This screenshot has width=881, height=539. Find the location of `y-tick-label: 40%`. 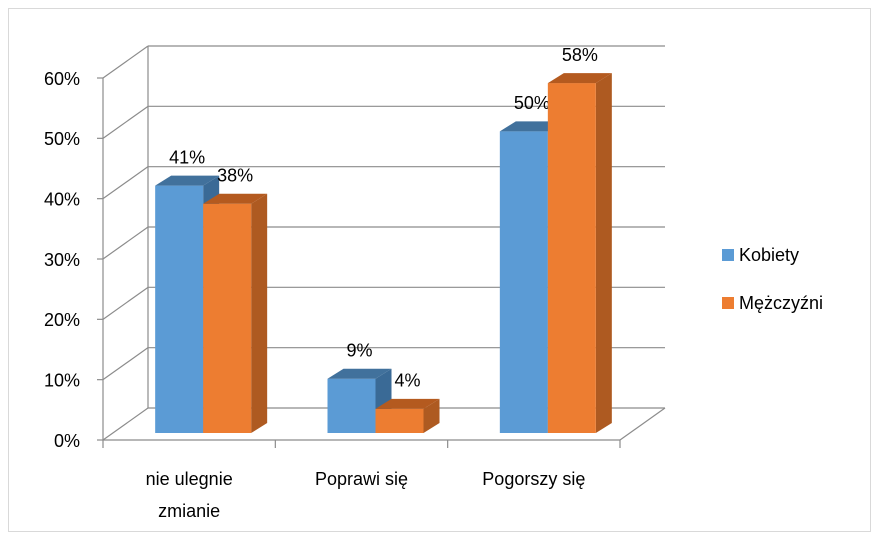

y-tick-label: 40% is located at coordinates (62, 199).